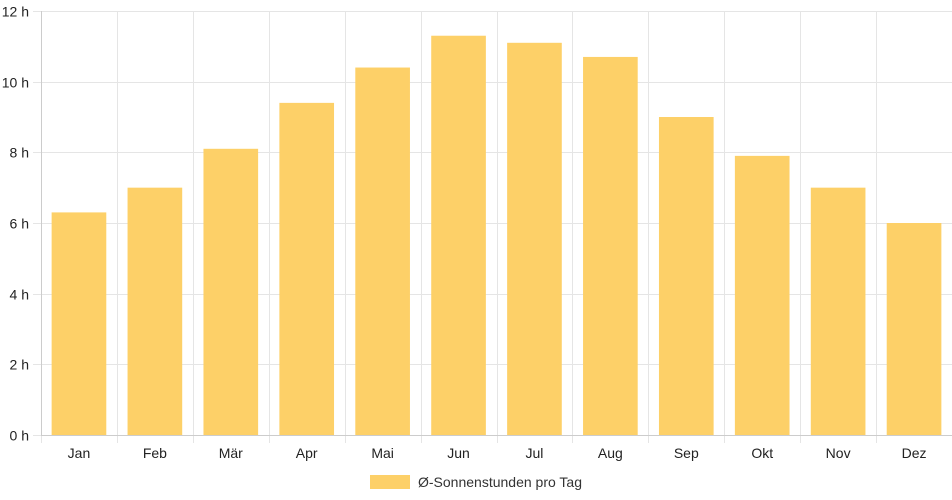 This screenshot has width=952, height=500. I want to click on x-tick-label: Jun, so click(458, 453).